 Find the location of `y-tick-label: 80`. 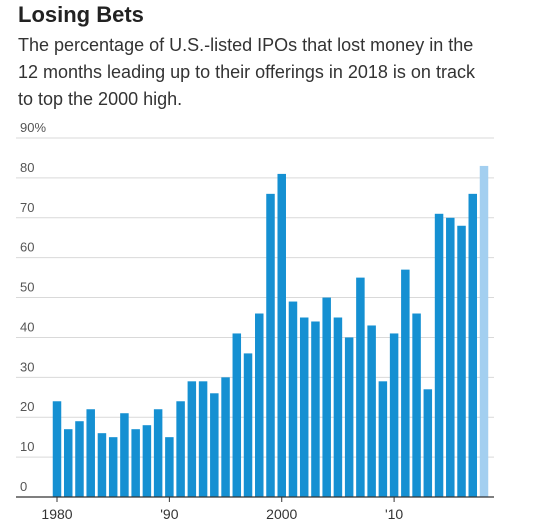

y-tick-label: 80 is located at coordinates (27, 167).